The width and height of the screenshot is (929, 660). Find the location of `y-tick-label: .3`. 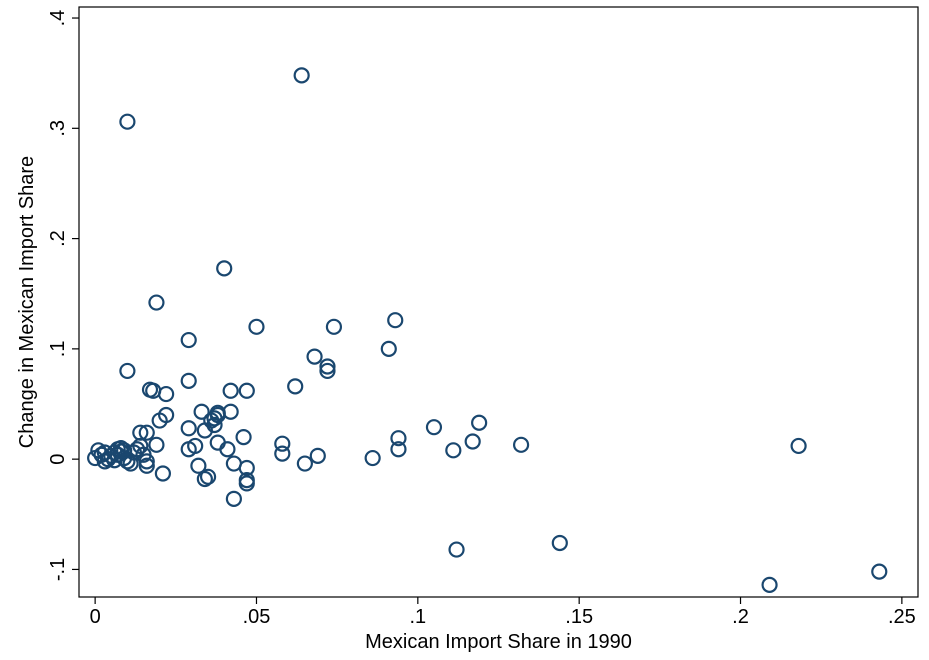

y-tick-label: .3 is located at coordinates (58, 128).